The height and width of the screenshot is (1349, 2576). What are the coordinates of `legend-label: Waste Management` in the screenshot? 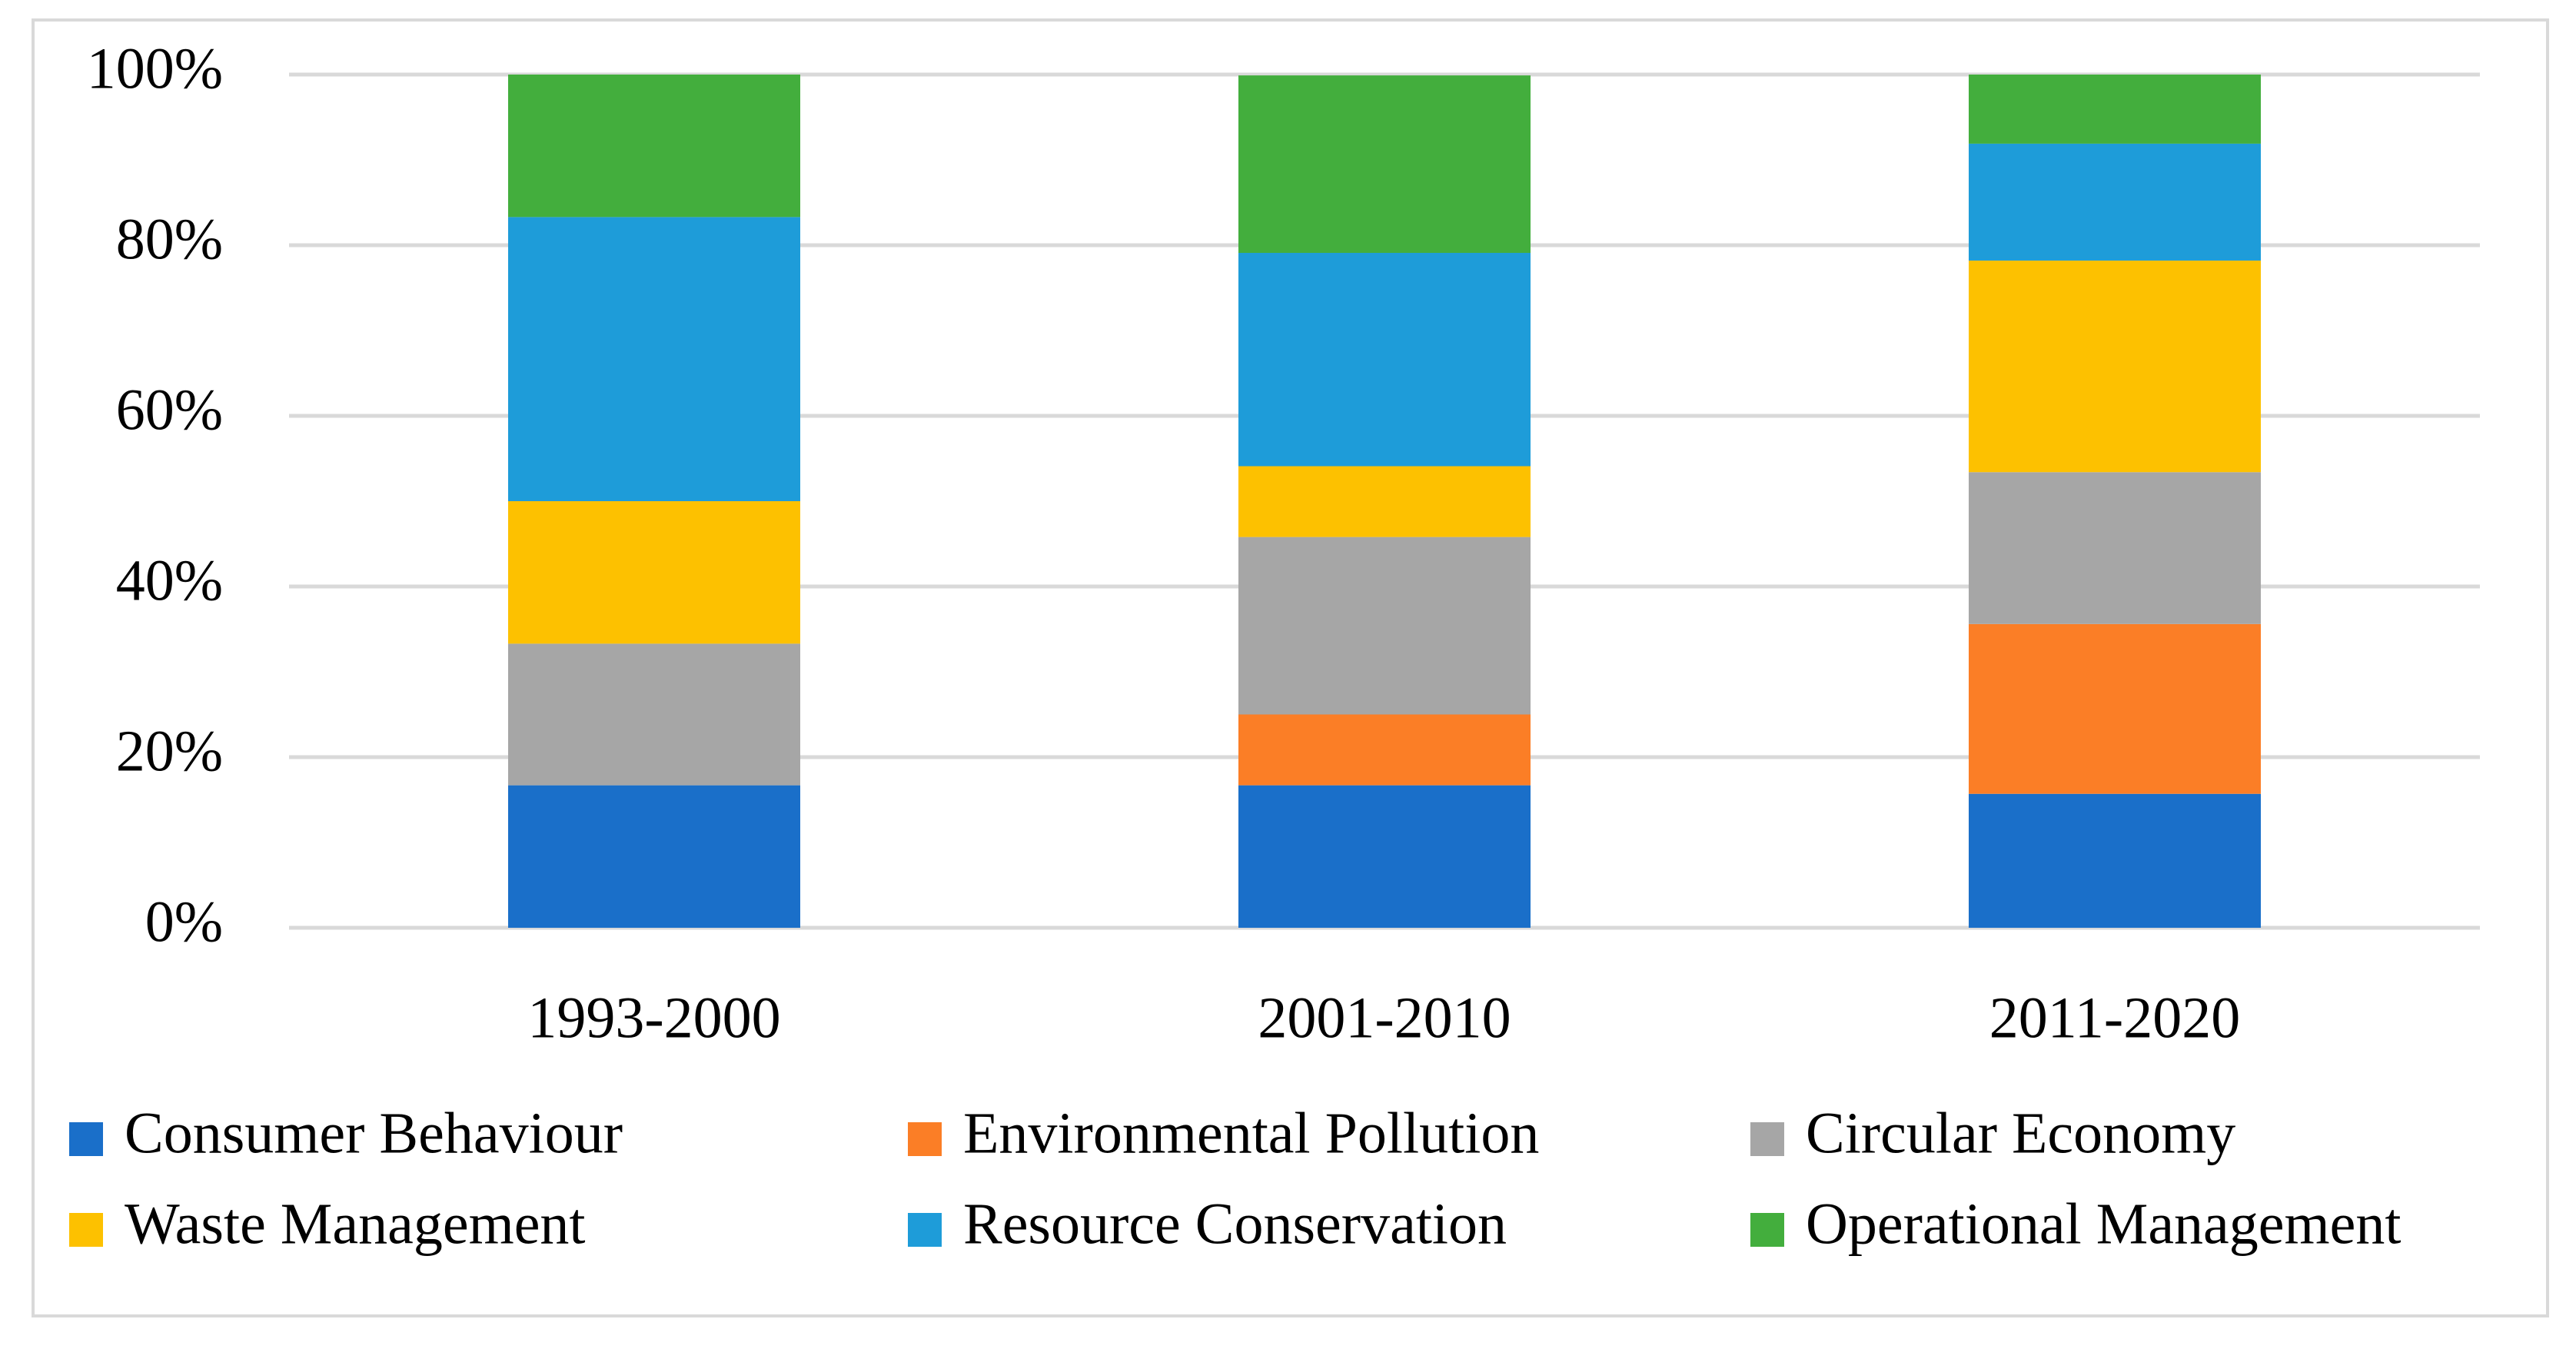 It's located at (355, 1223).